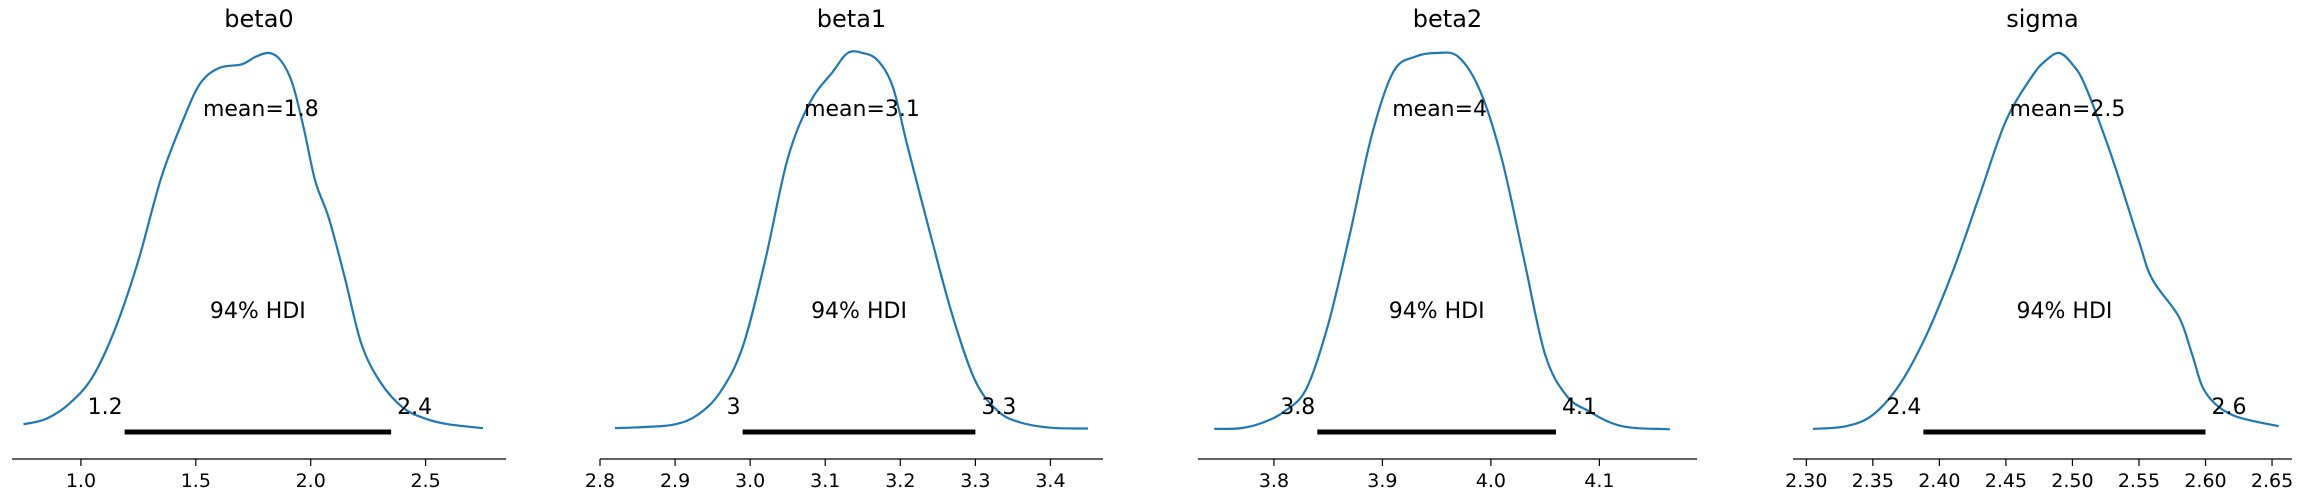 This screenshot has width=2301, height=497. I want to click on panel-title: beta0, so click(258, 19).